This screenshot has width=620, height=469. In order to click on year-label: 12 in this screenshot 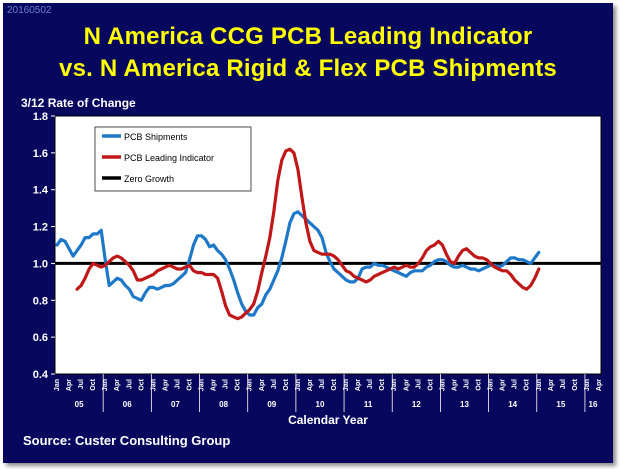, I will do `click(416, 404)`.